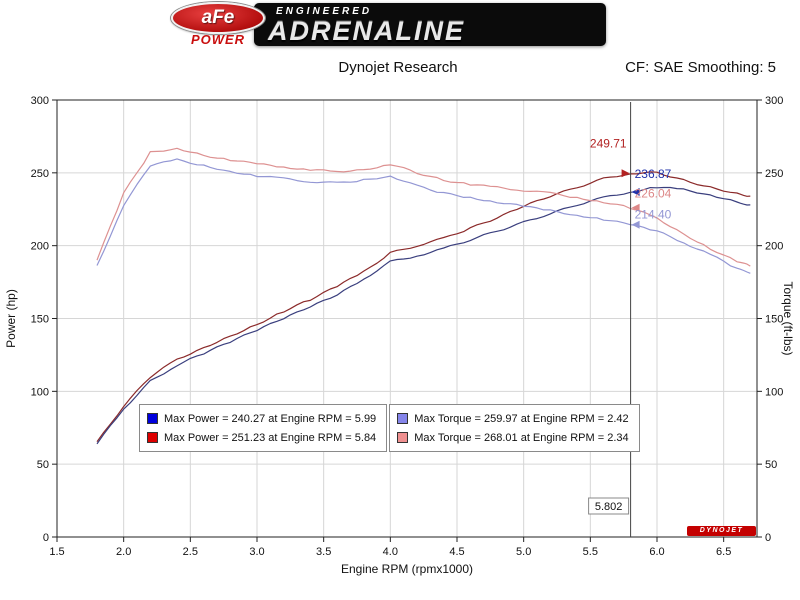 The width and height of the screenshot is (800, 600). Describe the element at coordinates (398, 67) in the screenshot. I see `chart-title: Dynojet Research` at that location.